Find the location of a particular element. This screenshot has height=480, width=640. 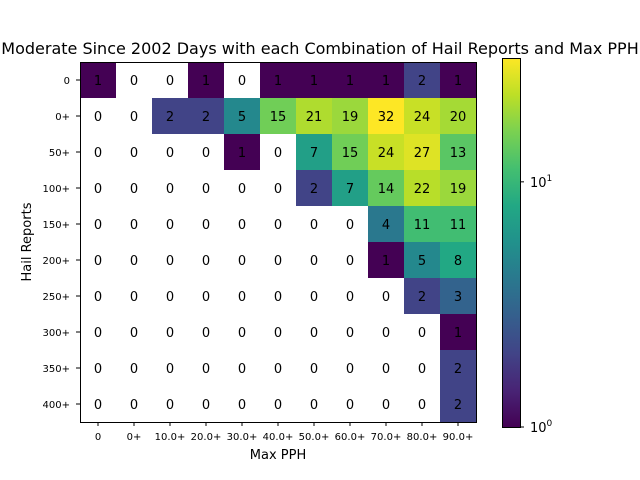

x-tick-label: 50.0+ is located at coordinates (314, 437).